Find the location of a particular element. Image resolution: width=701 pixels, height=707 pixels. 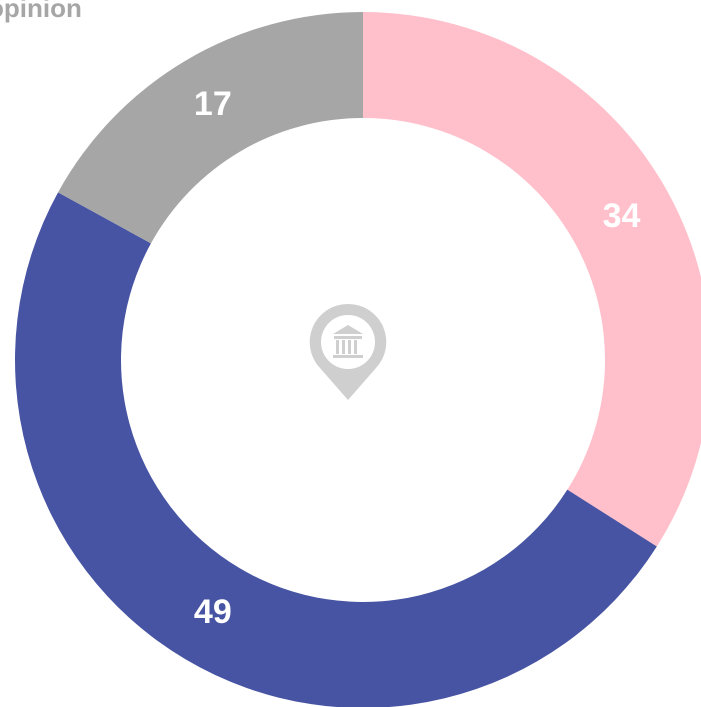

value-label: 34 is located at coordinates (622, 216).